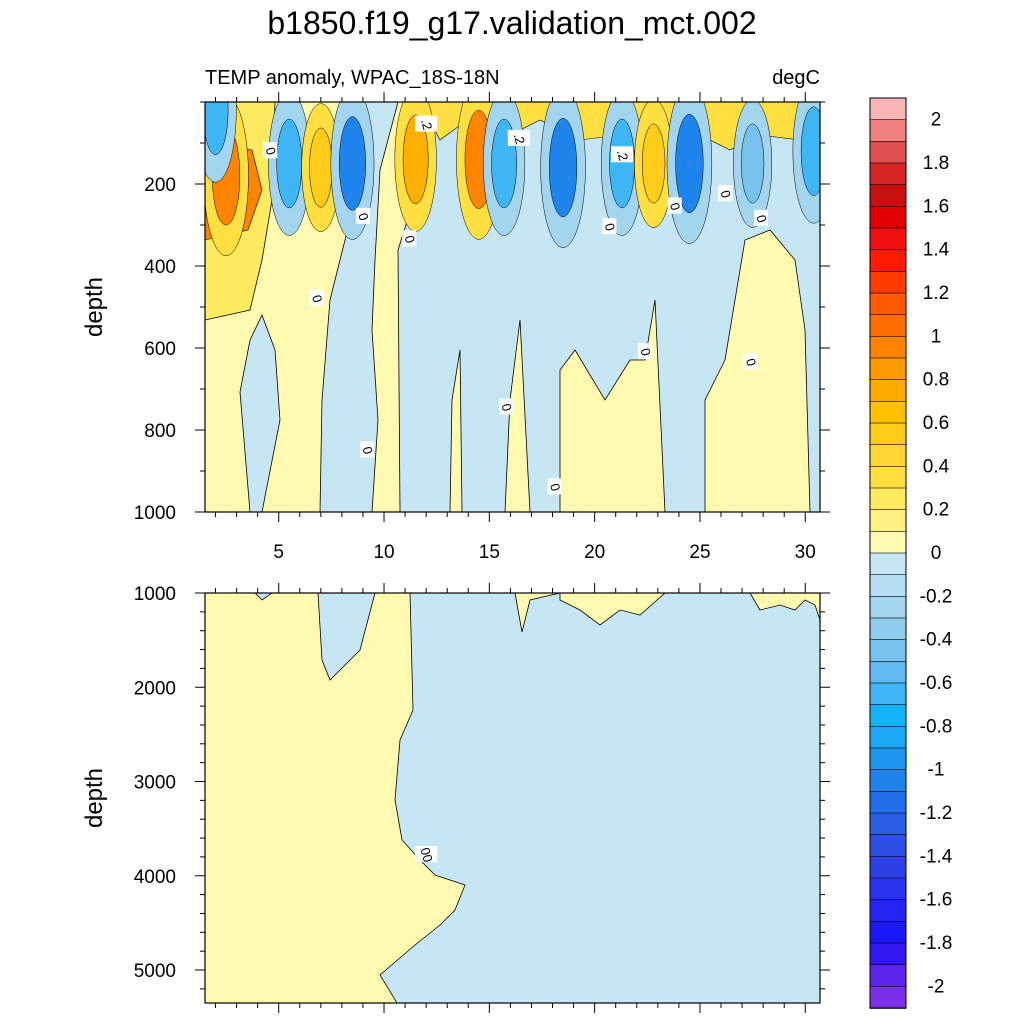 The image size is (1024, 1024). I want to click on x-tick-label: 15, so click(489, 552).